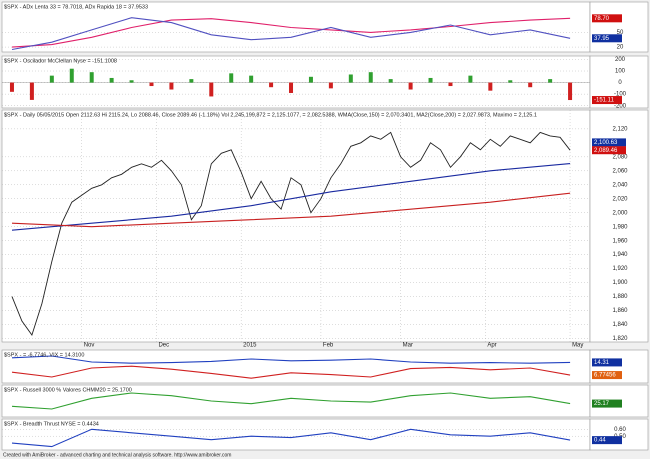 This screenshot has height=459, width=650. I want to click on y-tick-label: 2,020, so click(620, 199).